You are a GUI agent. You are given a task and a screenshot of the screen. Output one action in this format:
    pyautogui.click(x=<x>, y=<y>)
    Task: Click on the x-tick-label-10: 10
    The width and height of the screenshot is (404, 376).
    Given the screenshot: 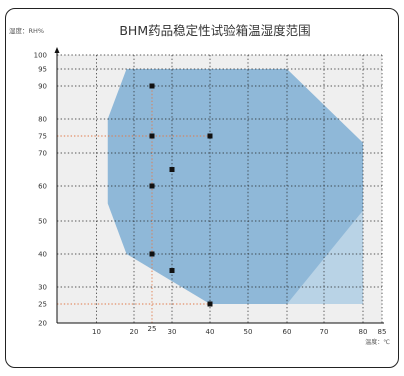 What is the action you would take?
    pyautogui.click(x=96, y=332)
    